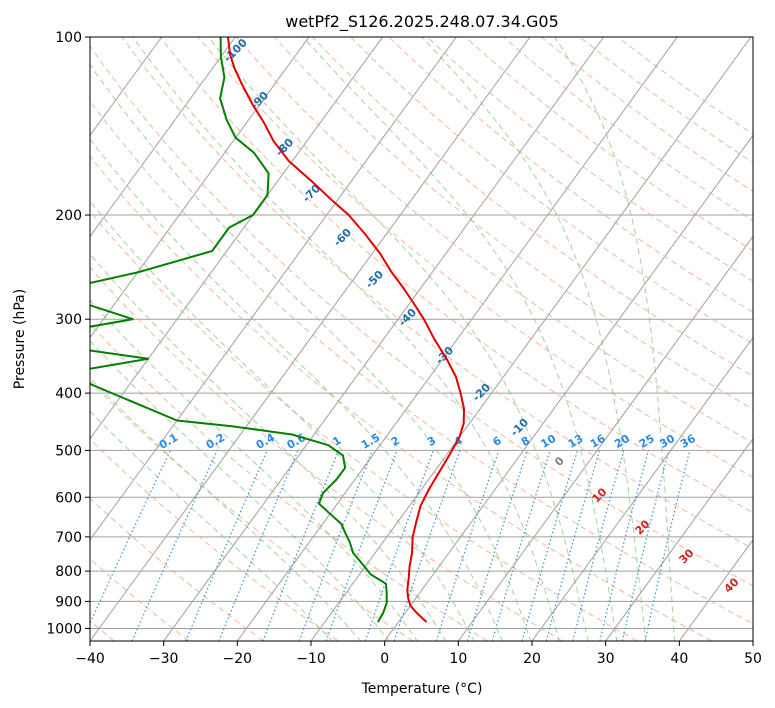 The height and width of the screenshot is (708, 775). I want to click on x-tick-label: −10, so click(311, 659).